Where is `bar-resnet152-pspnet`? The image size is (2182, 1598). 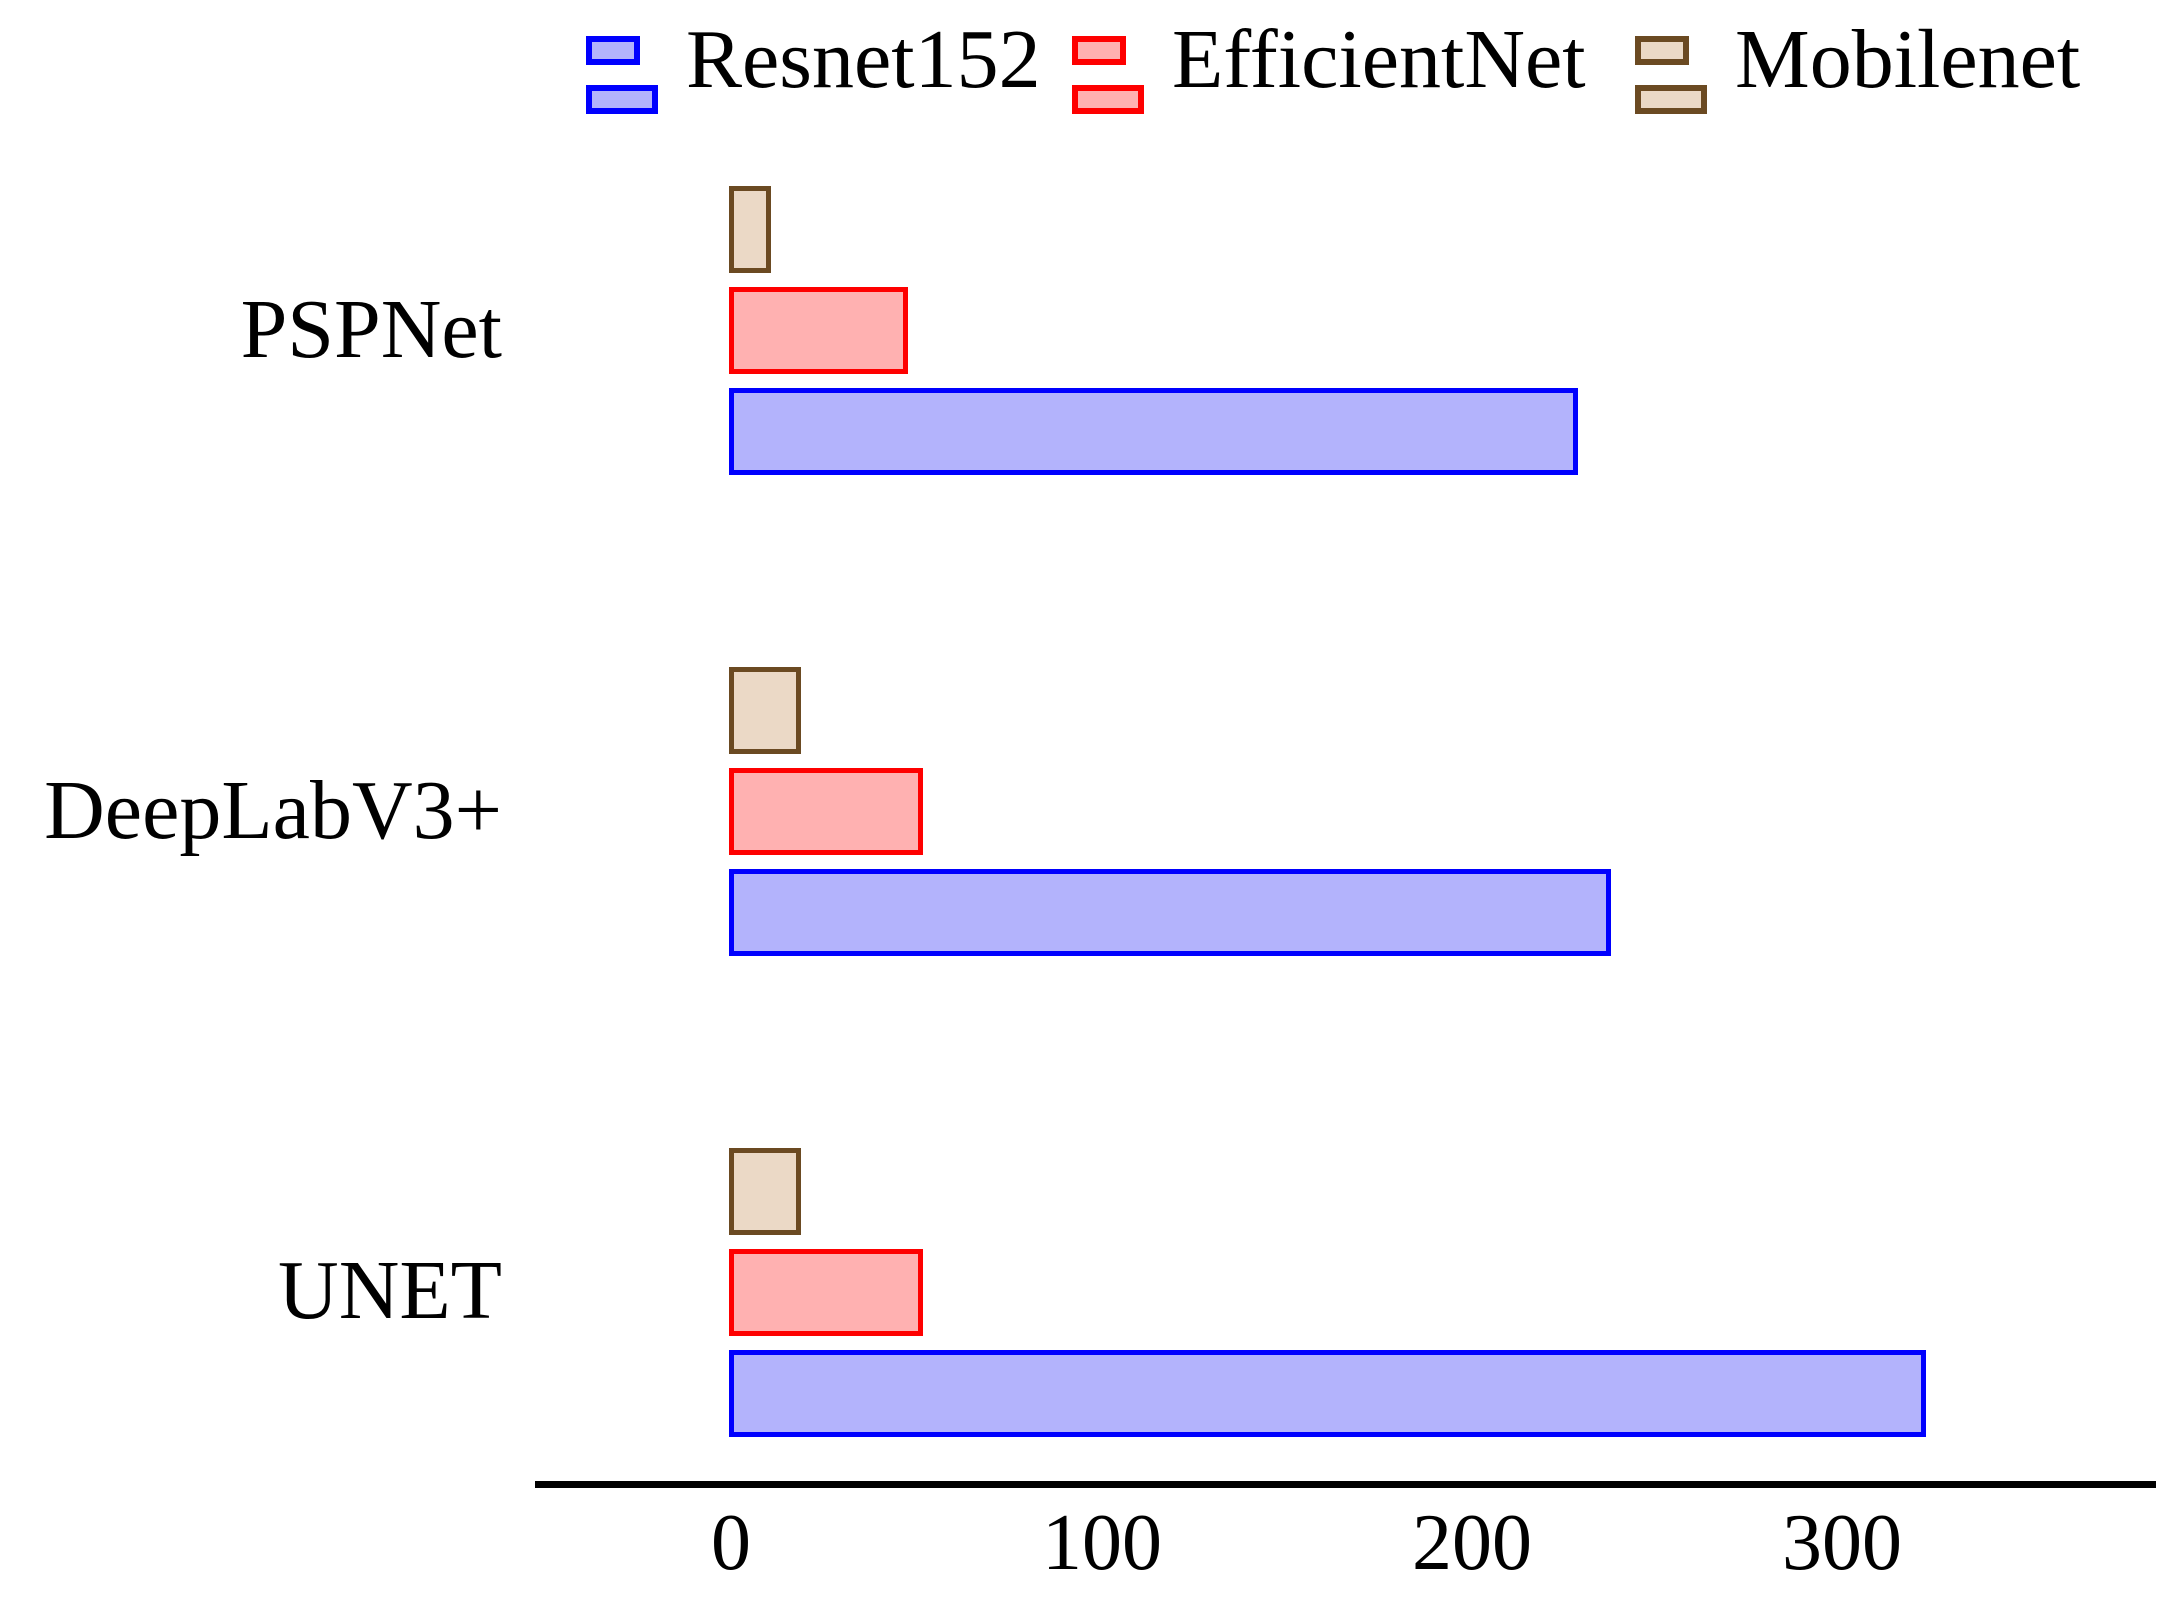
bar-resnet152-pspnet is located at coordinates (1153, 431).